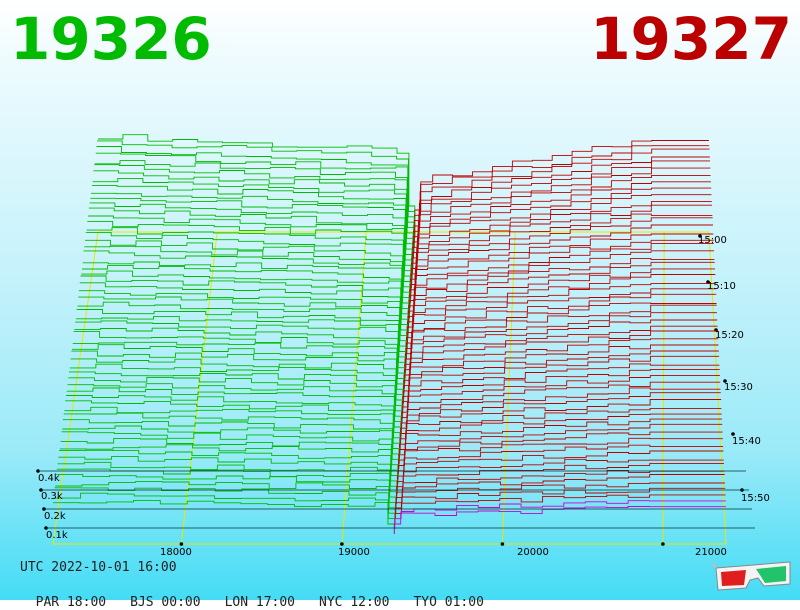 Image resolution: width=800 pixels, height=610 pixels. Describe the element at coordinates (165, 602) in the screenshot. I see `clock-beijing: BJS 00:00` at that location.